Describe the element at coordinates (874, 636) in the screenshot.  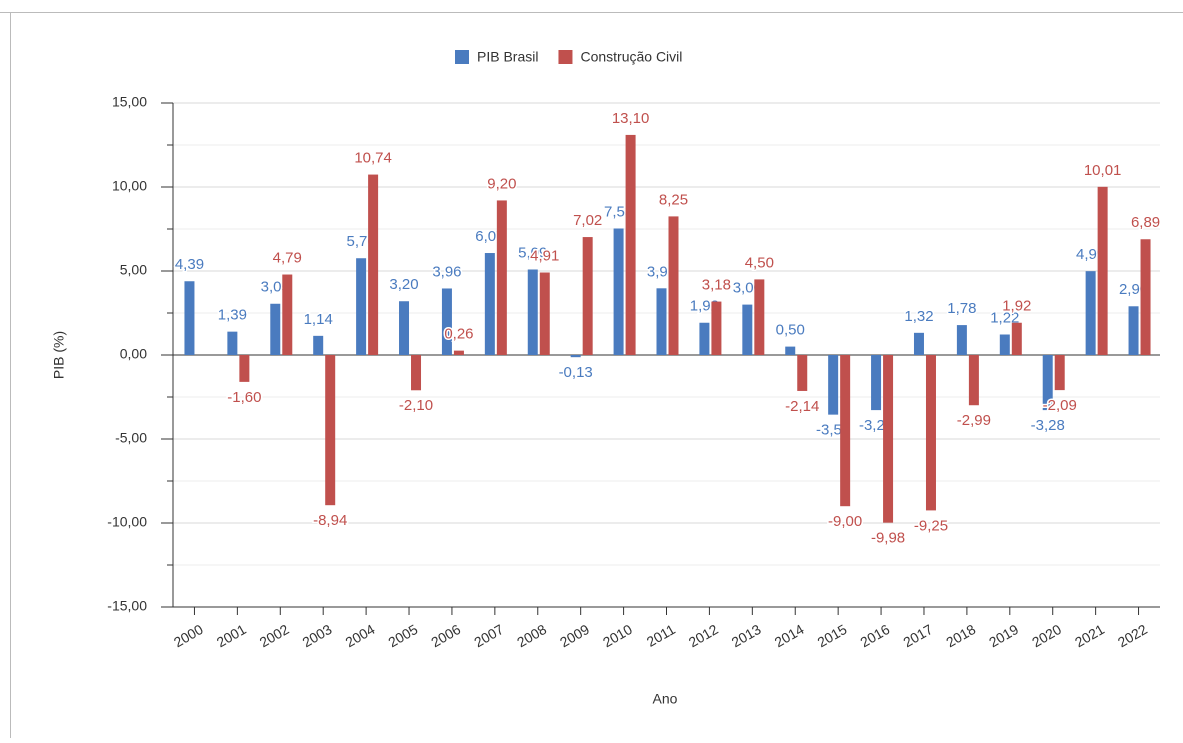
I see `x-tick-label: 2016` at that location.